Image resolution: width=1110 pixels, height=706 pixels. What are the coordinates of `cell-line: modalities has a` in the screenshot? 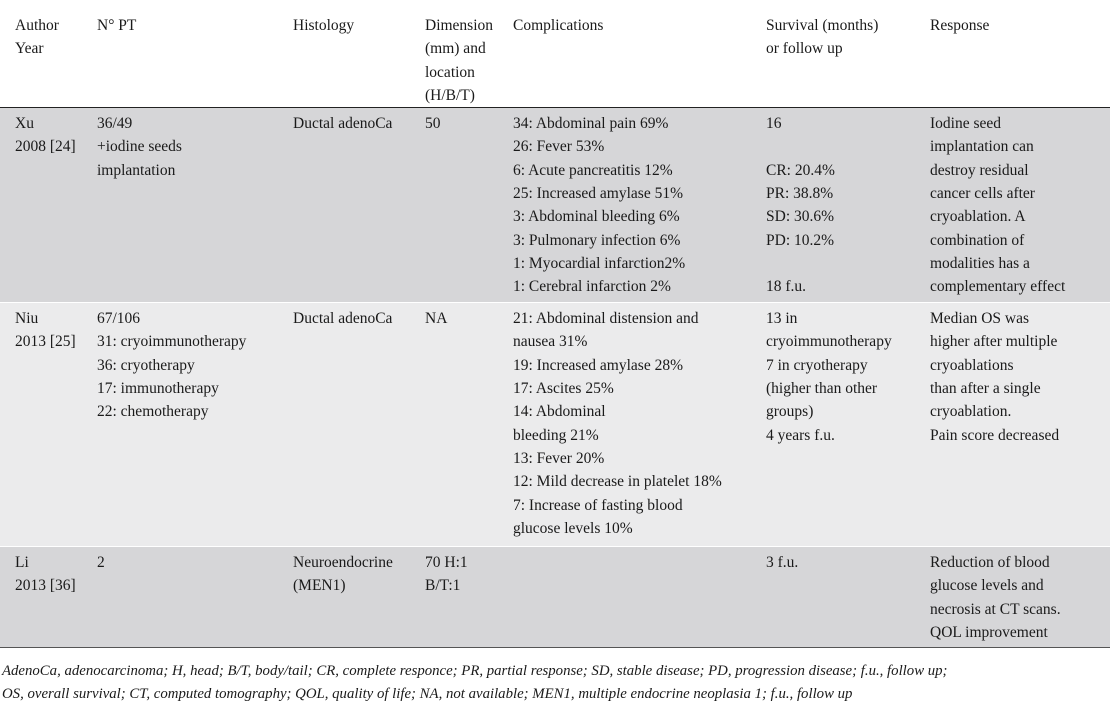 It's located at (980, 263).